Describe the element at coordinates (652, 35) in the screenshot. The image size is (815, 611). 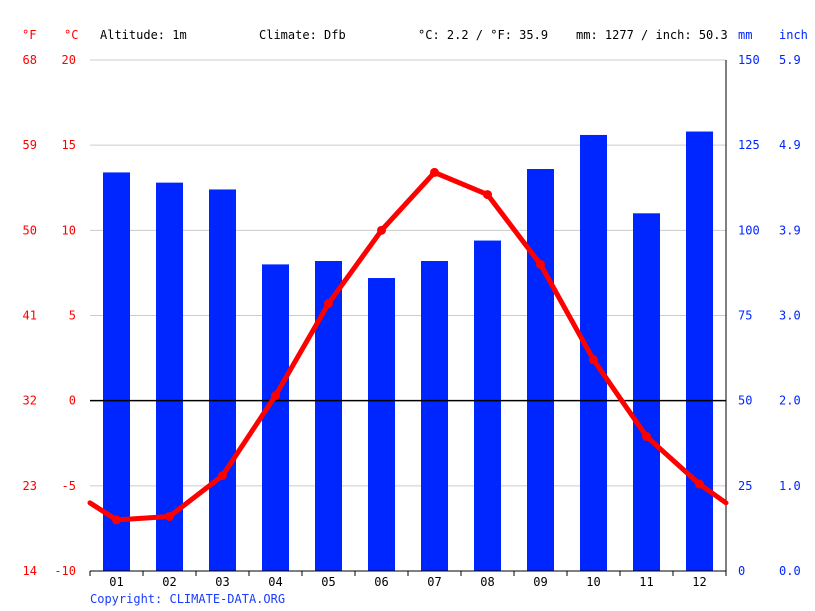
I see `precipitation-total-label: mm: 1277 / inch: 50.3` at that location.